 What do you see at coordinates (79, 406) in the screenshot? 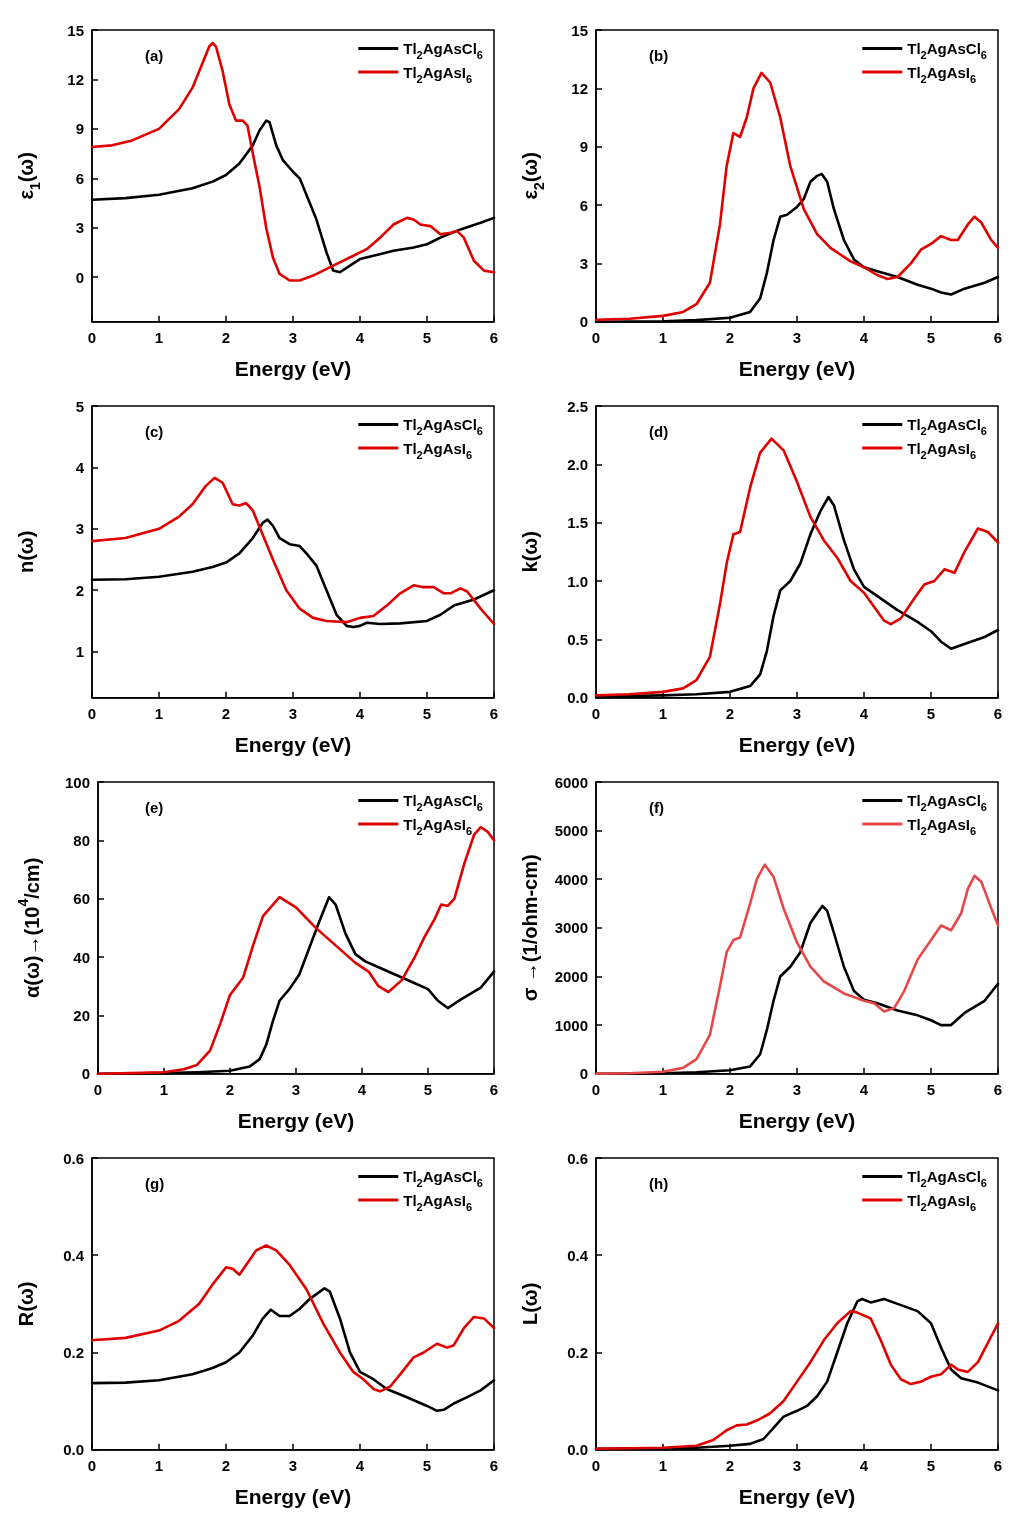
I see `y-tick-label: 5` at bounding box center [79, 406].